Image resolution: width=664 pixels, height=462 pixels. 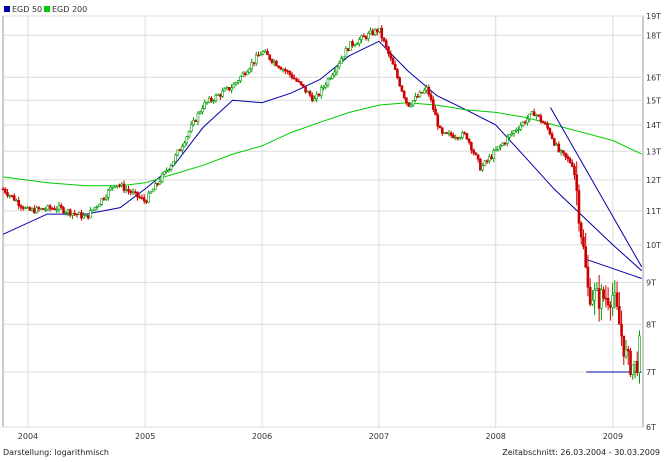 I want to click on y-tick-label: 18T, so click(x=653, y=35).